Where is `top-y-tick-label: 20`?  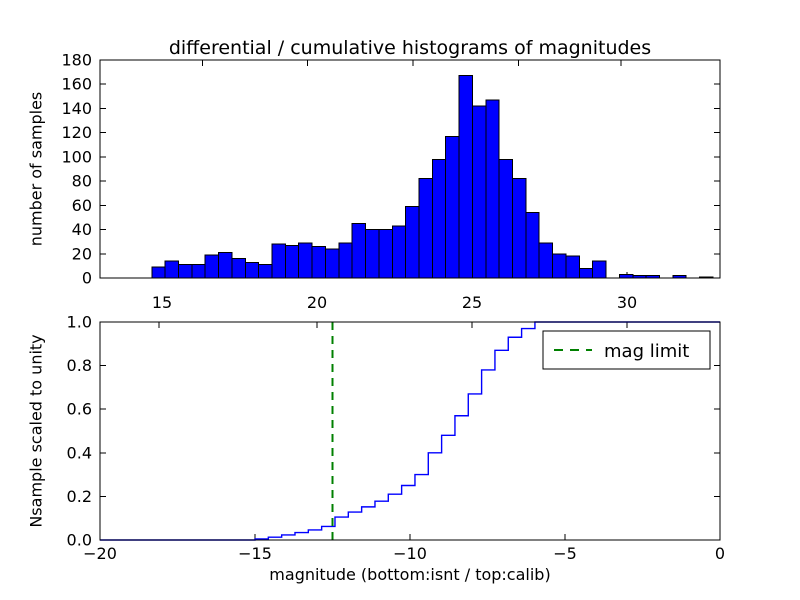 top-y-tick-label: 20 is located at coordinates (82, 253).